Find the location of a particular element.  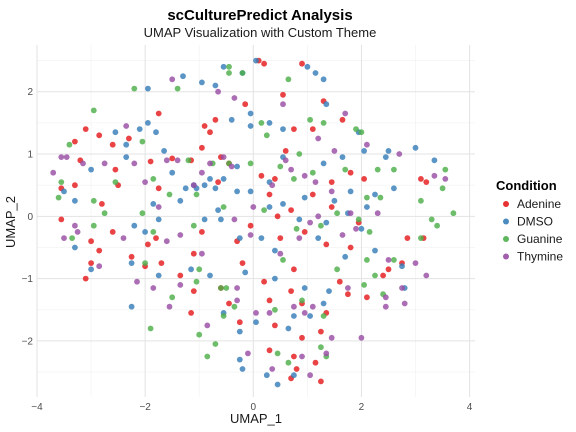

x-tick-label: −2 is located at coordinates (145, 407).